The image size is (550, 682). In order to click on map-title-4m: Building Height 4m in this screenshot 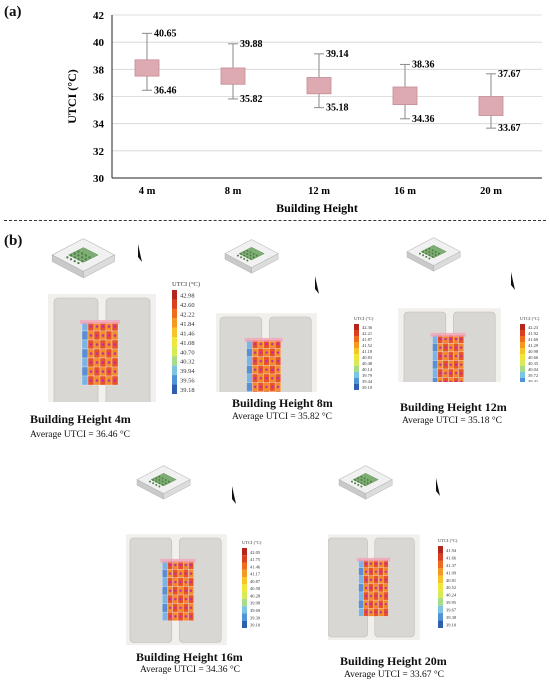, I will do `click(80, 419)`.